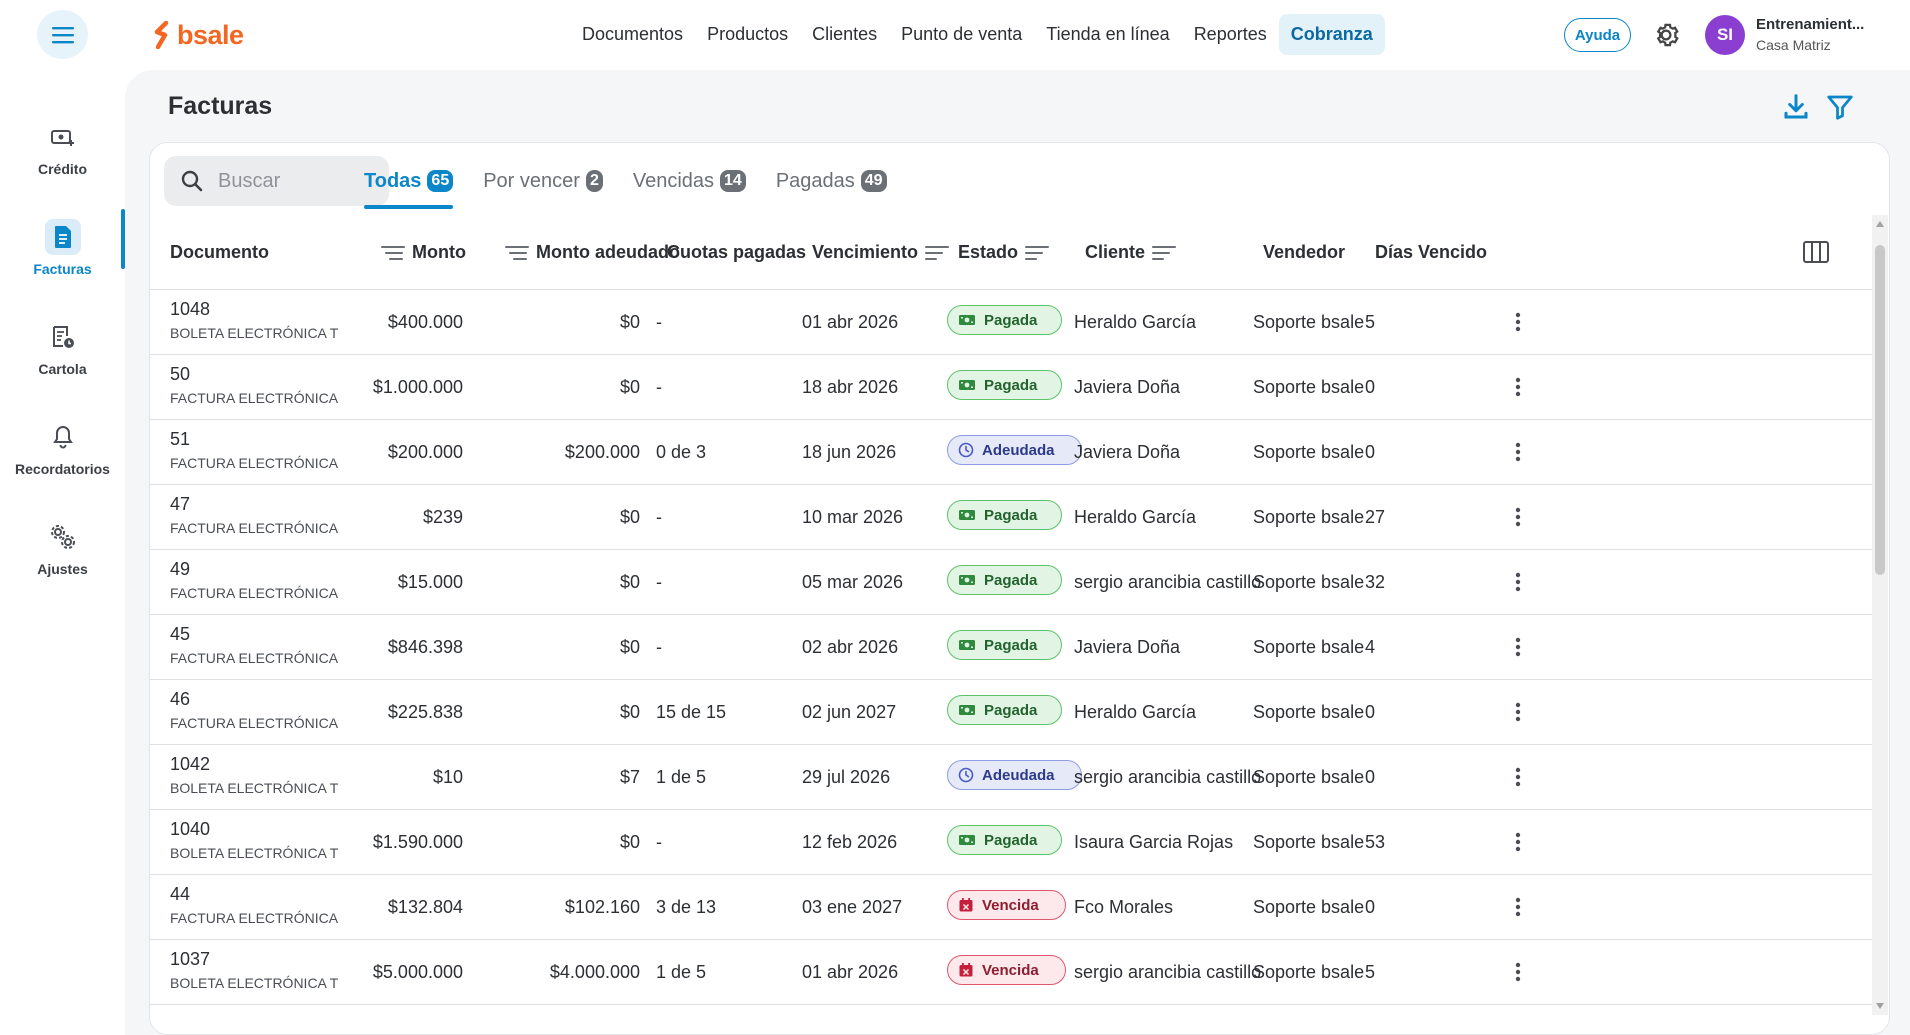 Image resolution: width=1910 pixels, height=1035 pixels. I want to click on tab-todas: Todas 65, so click(409, 185).